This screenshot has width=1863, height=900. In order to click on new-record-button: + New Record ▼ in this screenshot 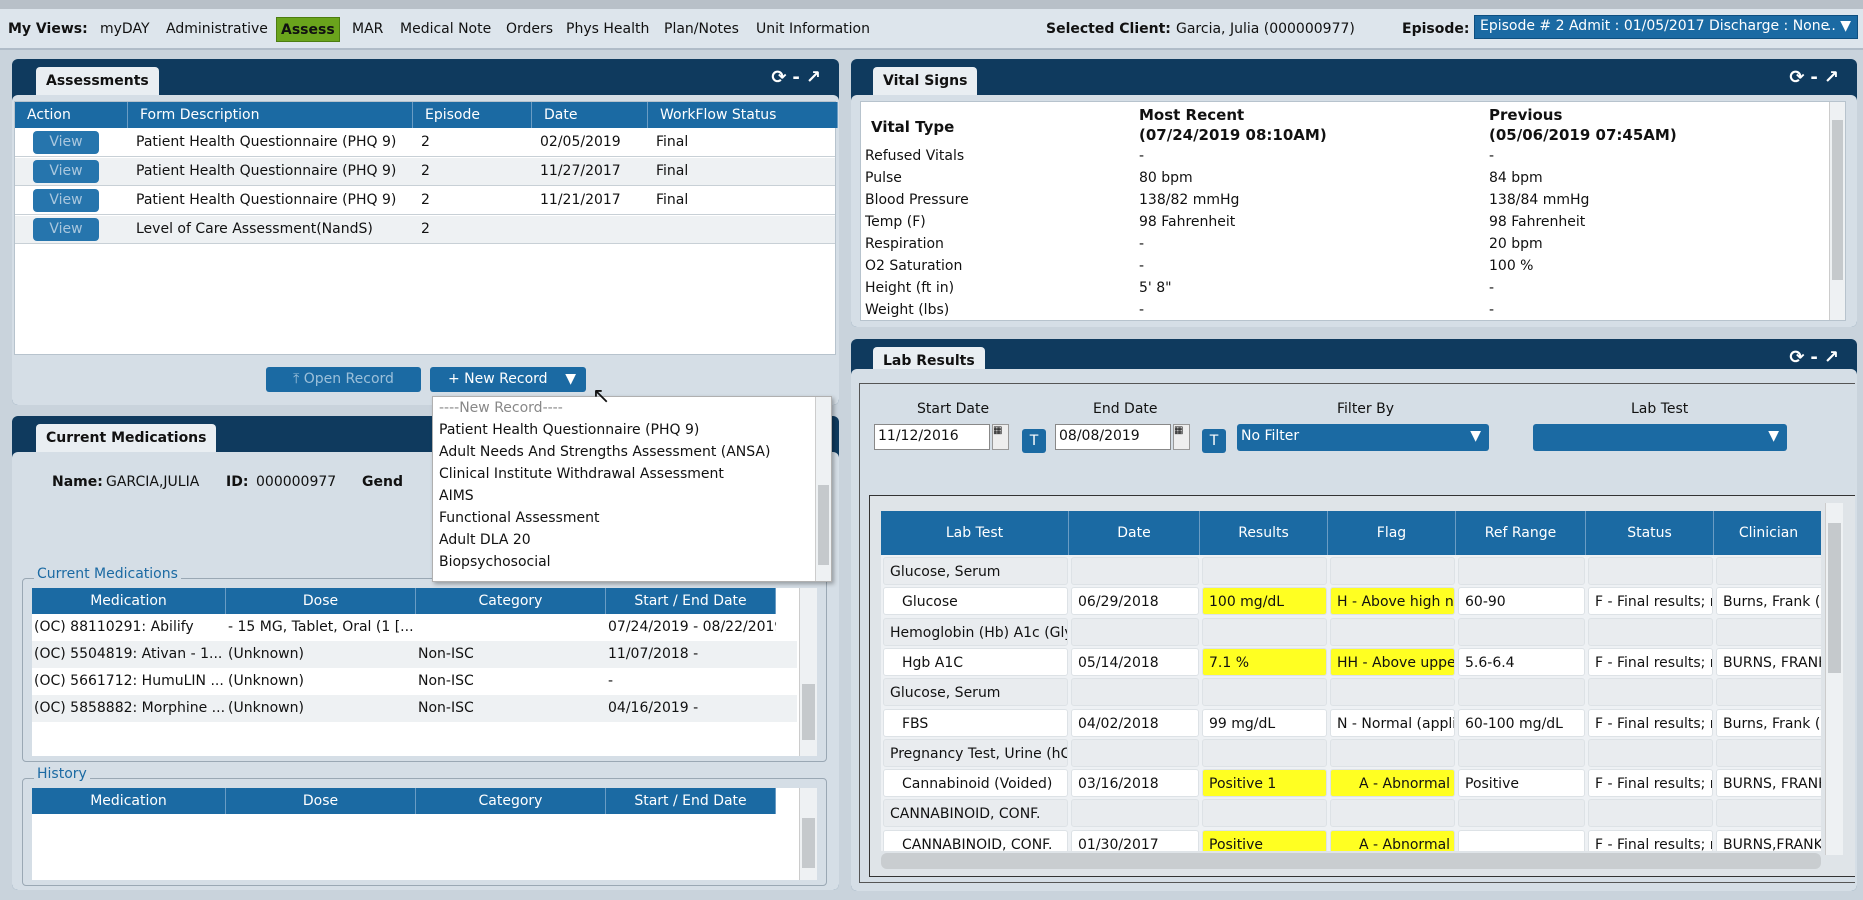, I will do `click(508, 379)`.